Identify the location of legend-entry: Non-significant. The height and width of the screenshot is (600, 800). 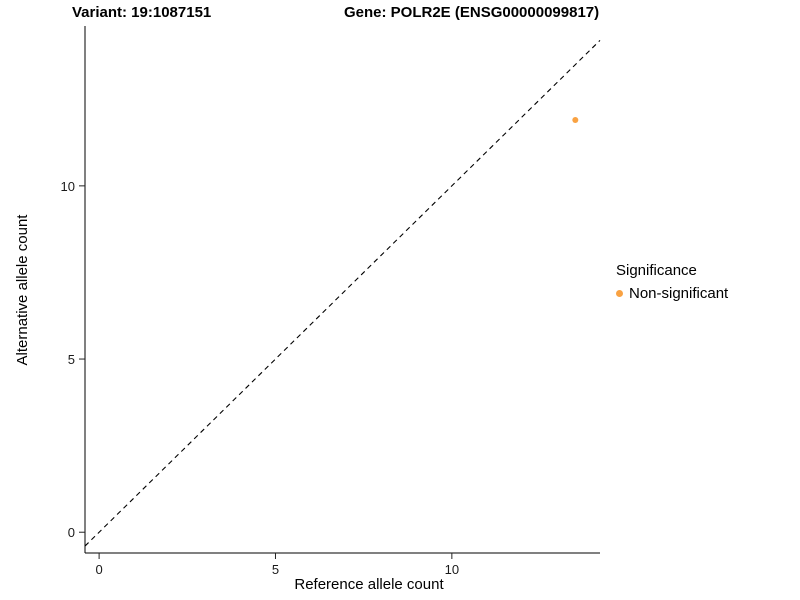
(672, 293).